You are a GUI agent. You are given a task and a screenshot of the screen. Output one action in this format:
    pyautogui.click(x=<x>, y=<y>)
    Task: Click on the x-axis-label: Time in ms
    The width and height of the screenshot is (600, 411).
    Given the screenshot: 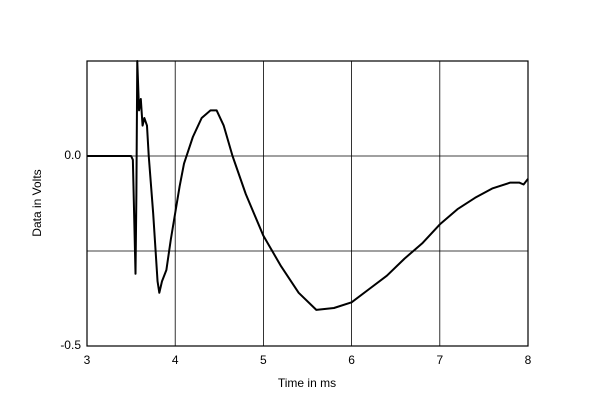 What is the action you would take?
    pyautogui.click(x=307, y=383)
    